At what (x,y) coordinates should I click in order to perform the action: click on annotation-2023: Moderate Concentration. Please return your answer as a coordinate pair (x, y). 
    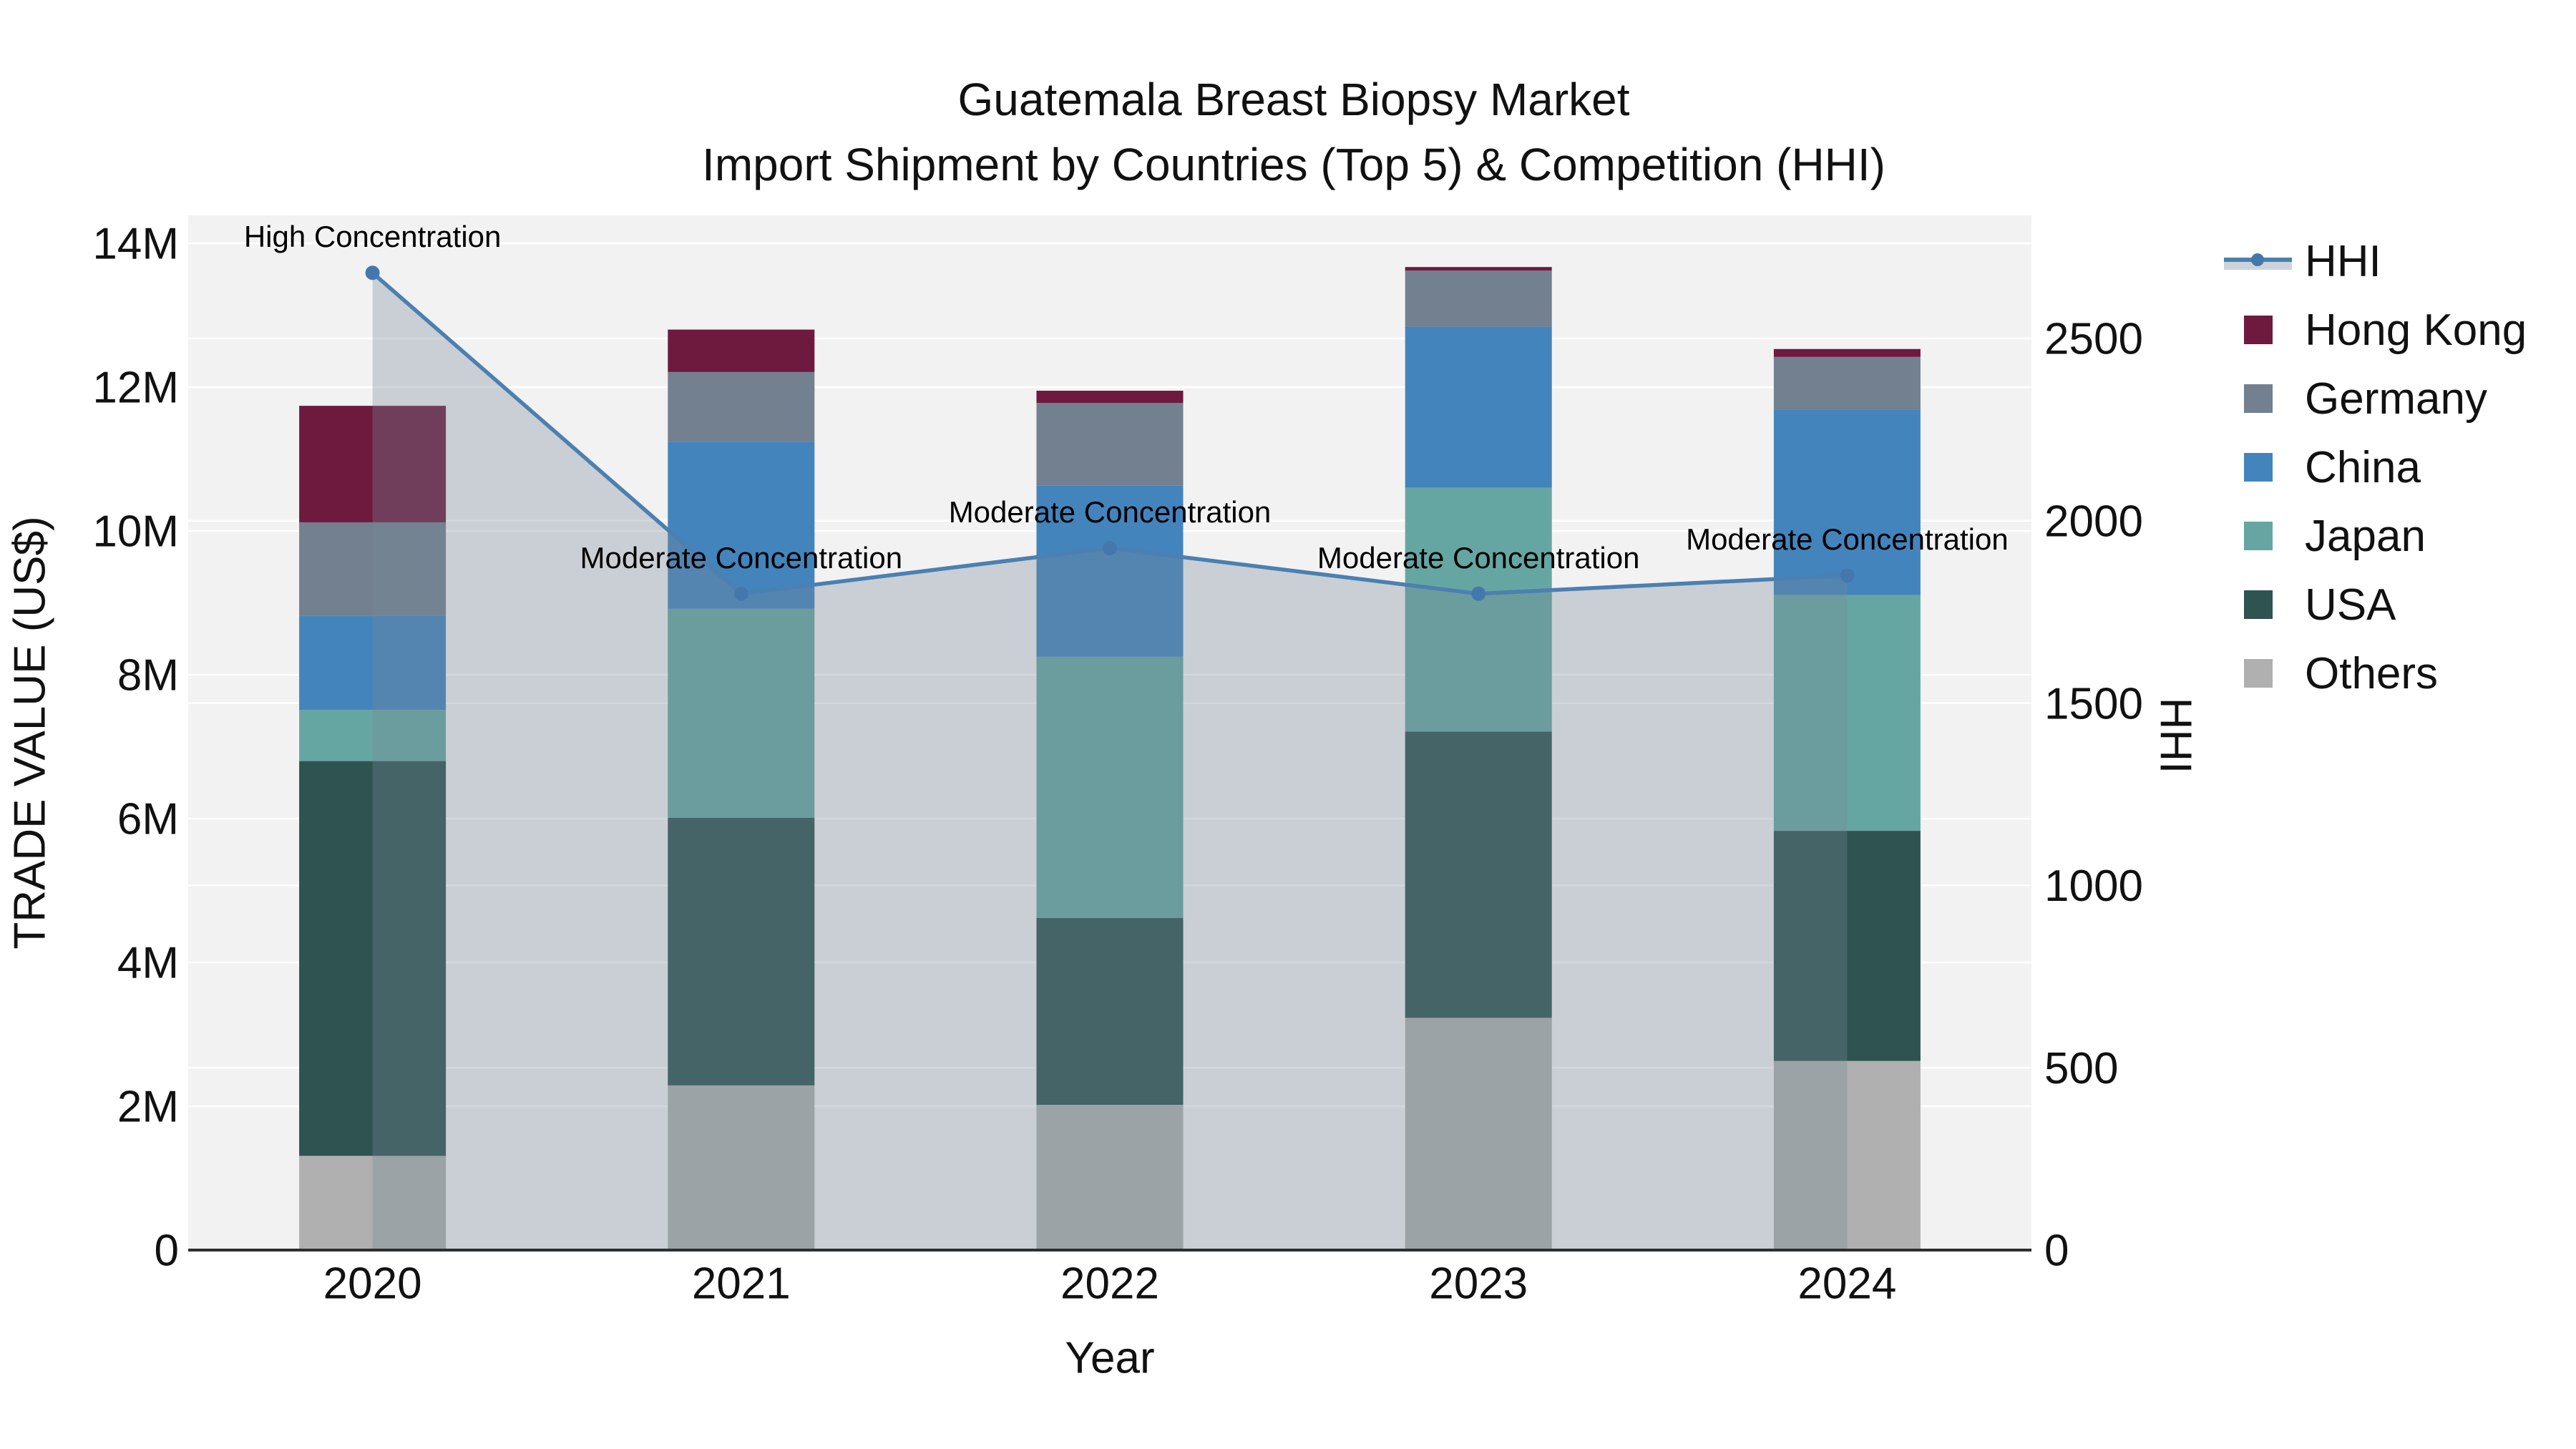
    Looking at the image, I should click on (1478, 557).